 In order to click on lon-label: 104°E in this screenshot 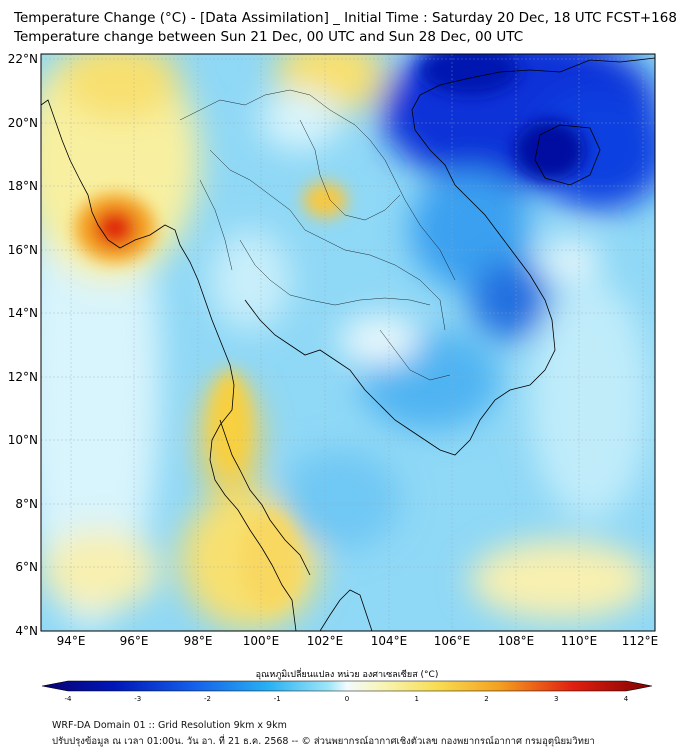, I will do `click(389, 641)`.